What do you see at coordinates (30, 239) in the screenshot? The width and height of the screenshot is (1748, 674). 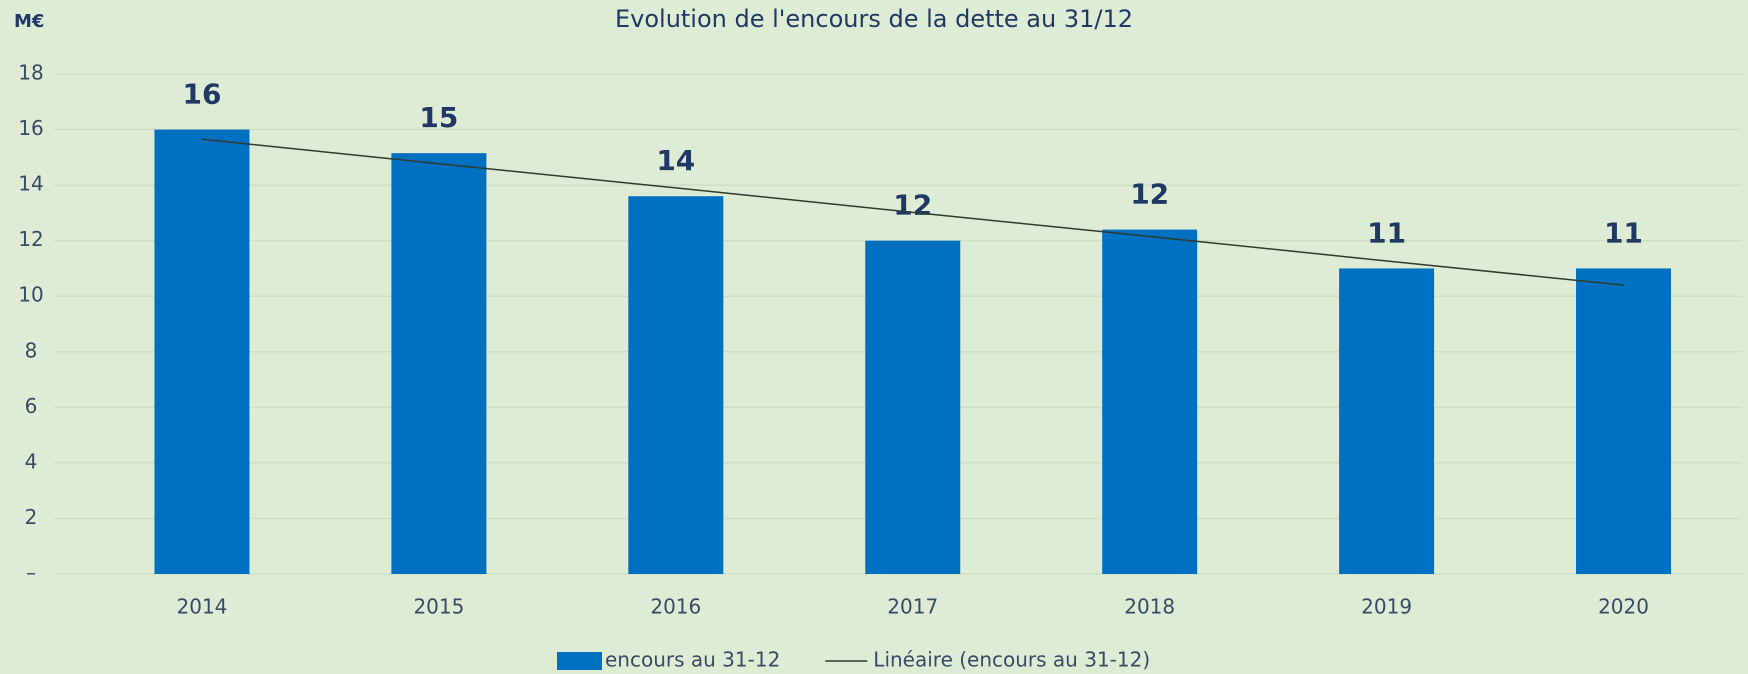 I see `y-tick-label: 12` at bounding box center [30, 239].